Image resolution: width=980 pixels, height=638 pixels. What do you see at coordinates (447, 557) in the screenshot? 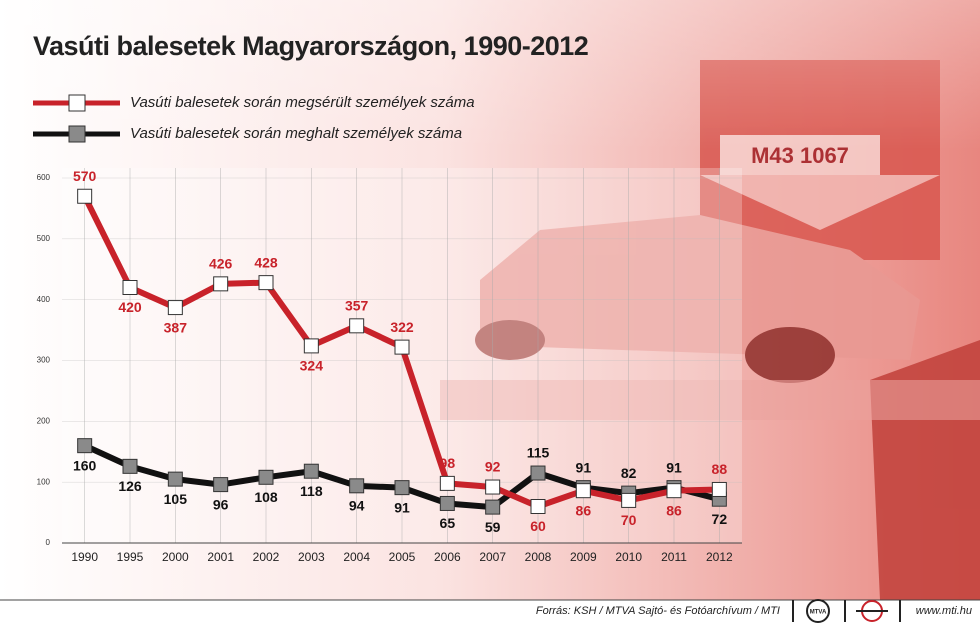
I see `x-tick-label: 2006` at bounding box center [447, 557].